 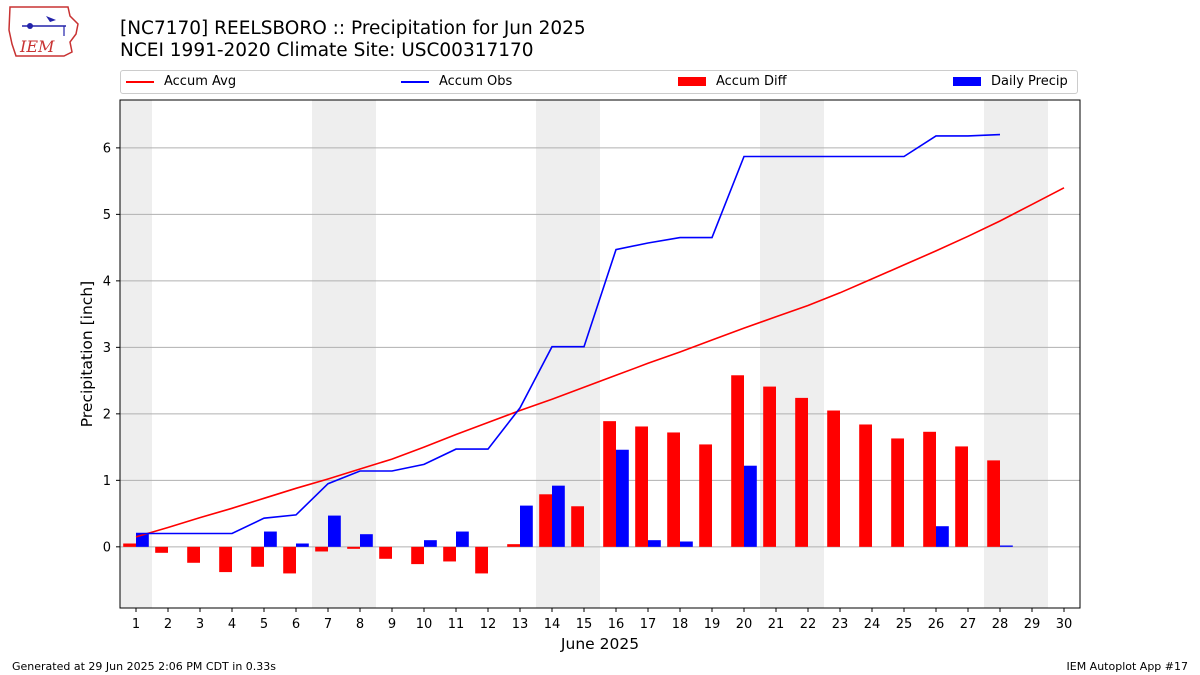 What do you see at coordinates (808, 624) in the screenshot?
I see `x-tick-label-22: 22` at bounding box center [808, 624].